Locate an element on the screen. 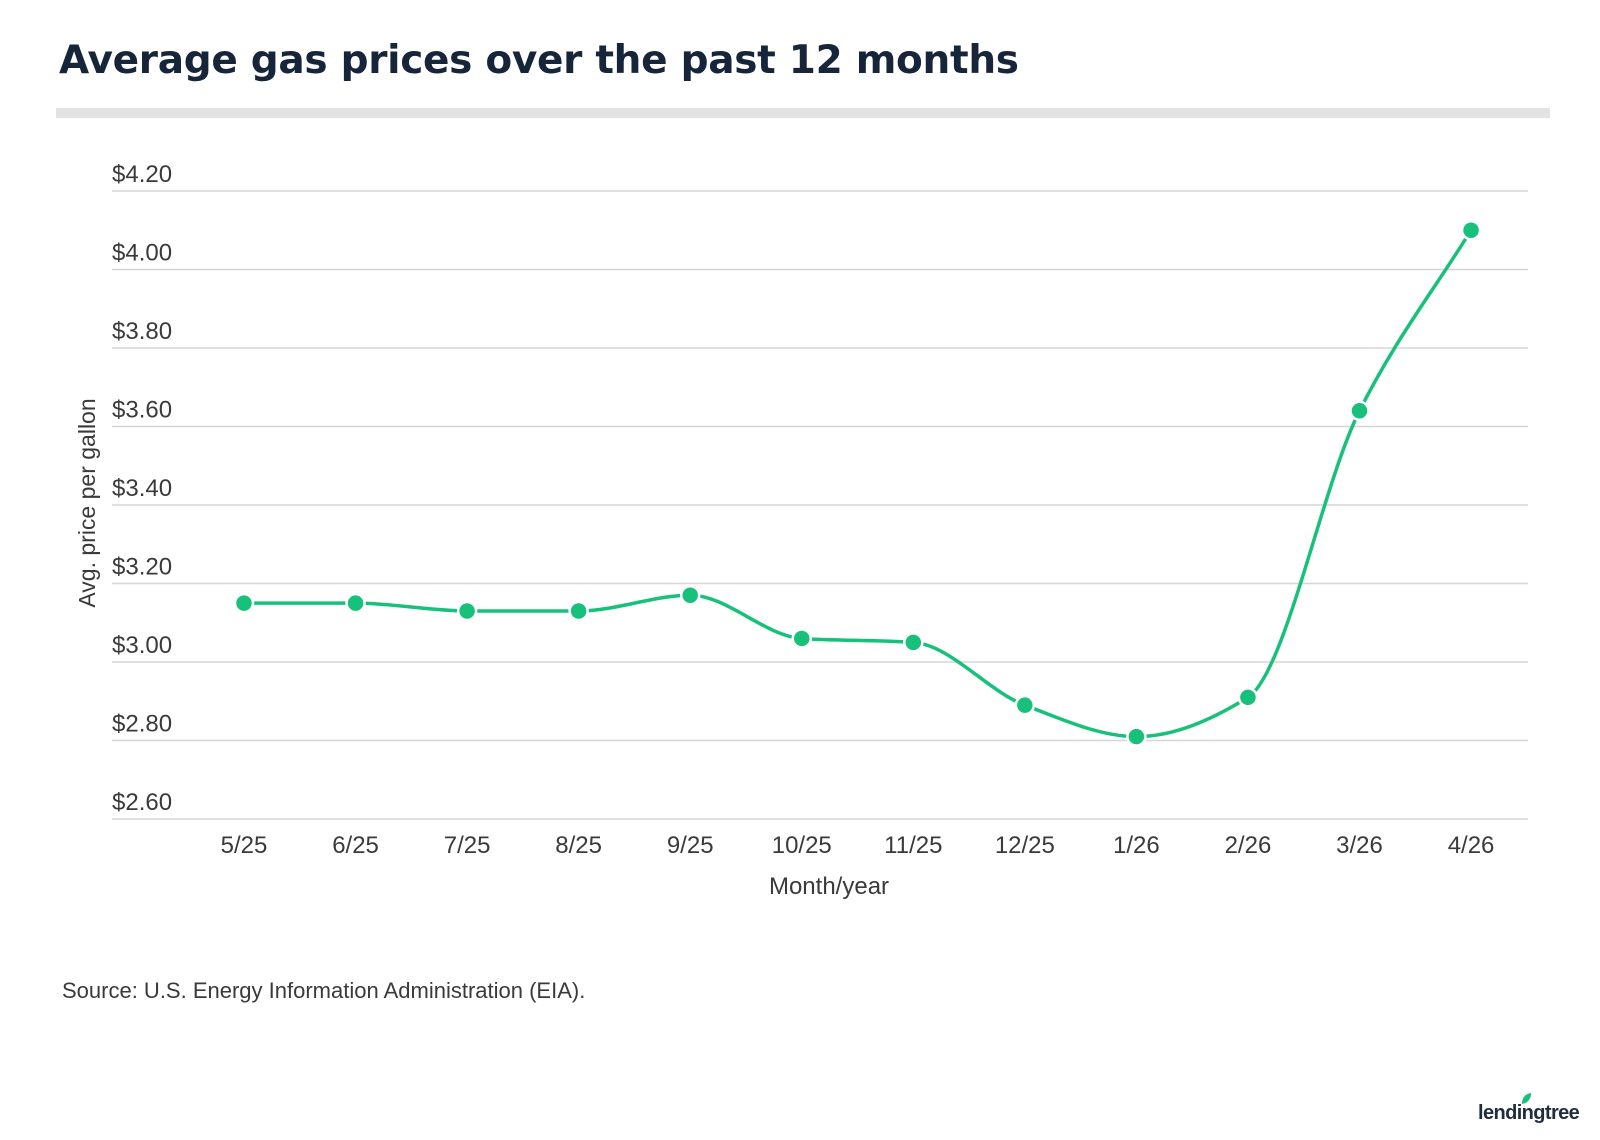  y-tick-label: $2.80 is located at coordinates (142, 724).